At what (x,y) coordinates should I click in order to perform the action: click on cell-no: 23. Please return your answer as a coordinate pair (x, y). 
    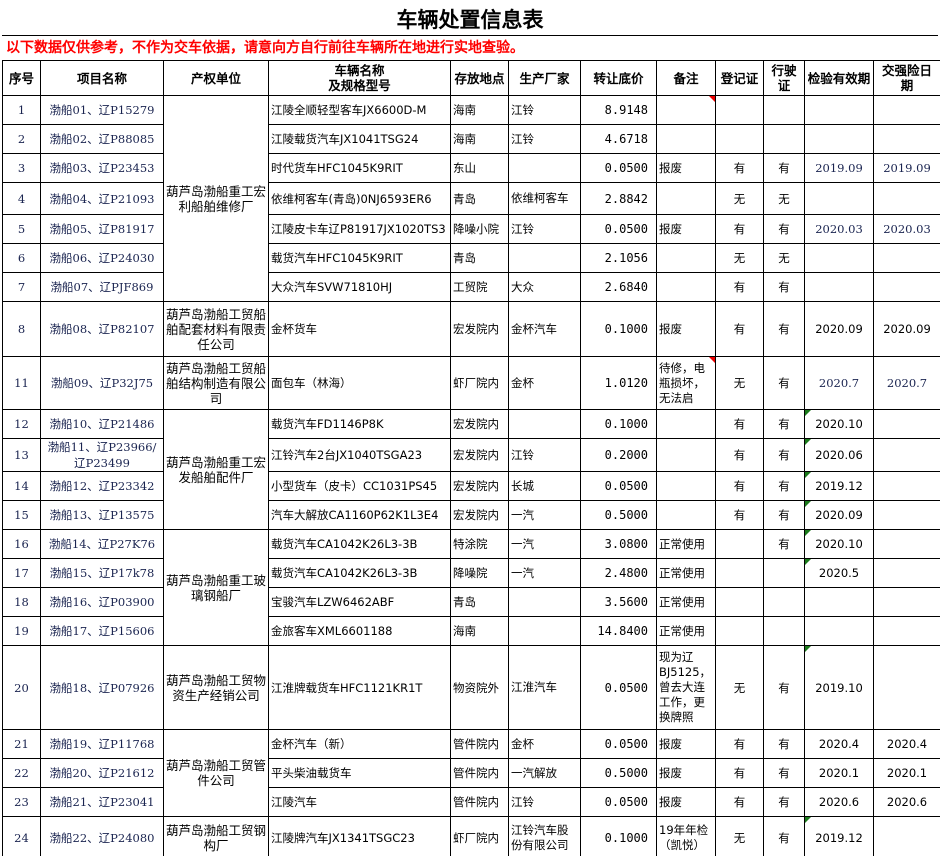
    Looking at the image, I should click on (21, 802).